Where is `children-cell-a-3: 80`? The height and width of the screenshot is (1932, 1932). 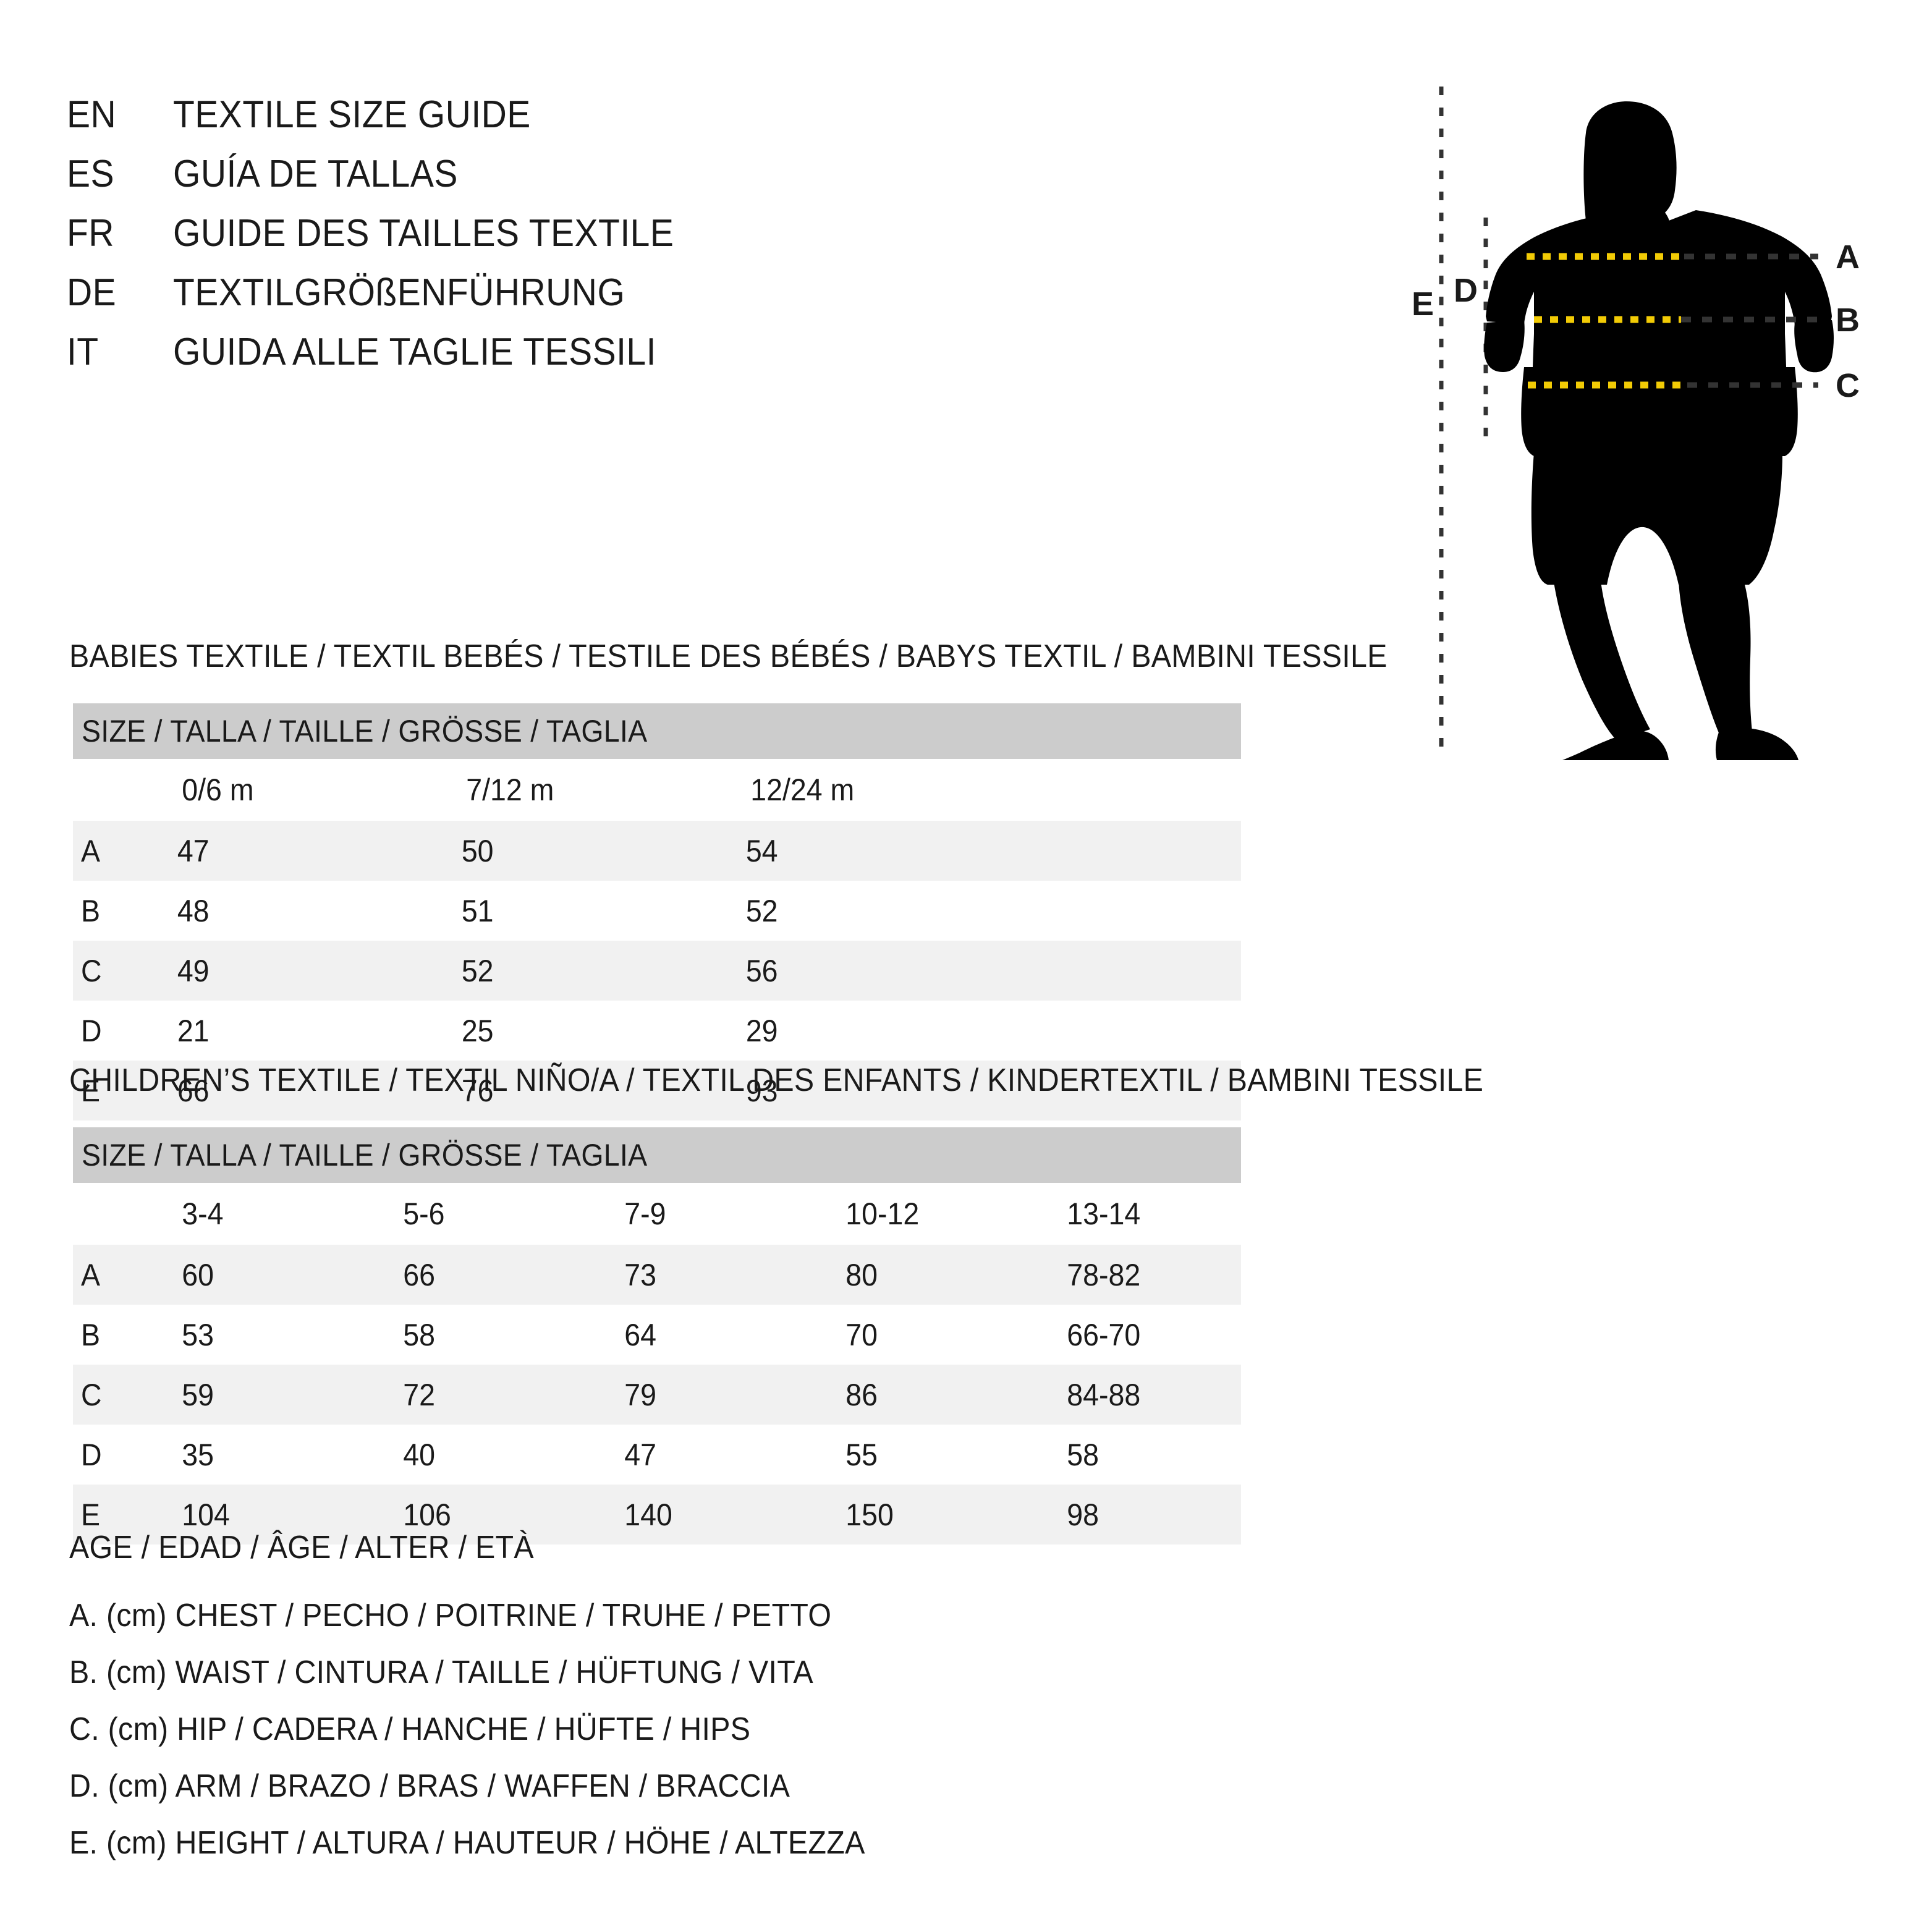 children-cell-a-3: 80 is located at coordinates (861, 1274).